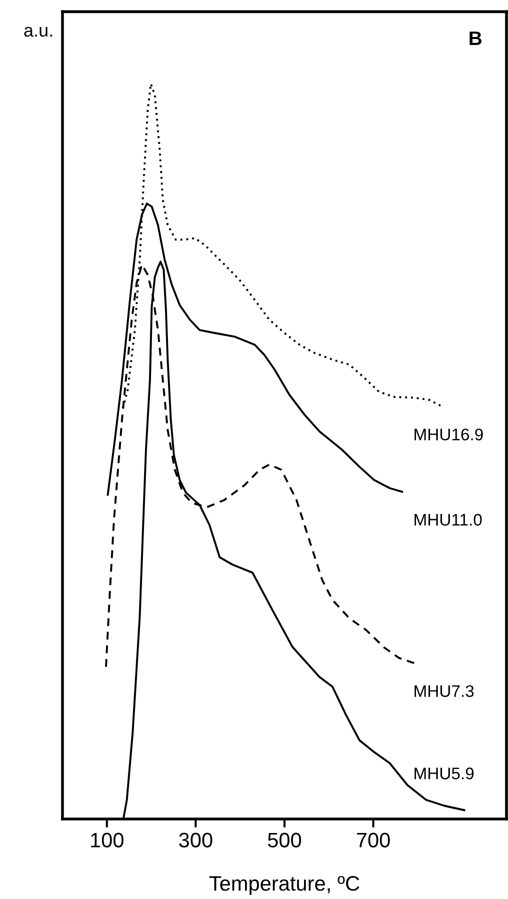  Describe the element at coordinates (373, 840) in the screenshot. I see `x-tick-label: 700` at that location.